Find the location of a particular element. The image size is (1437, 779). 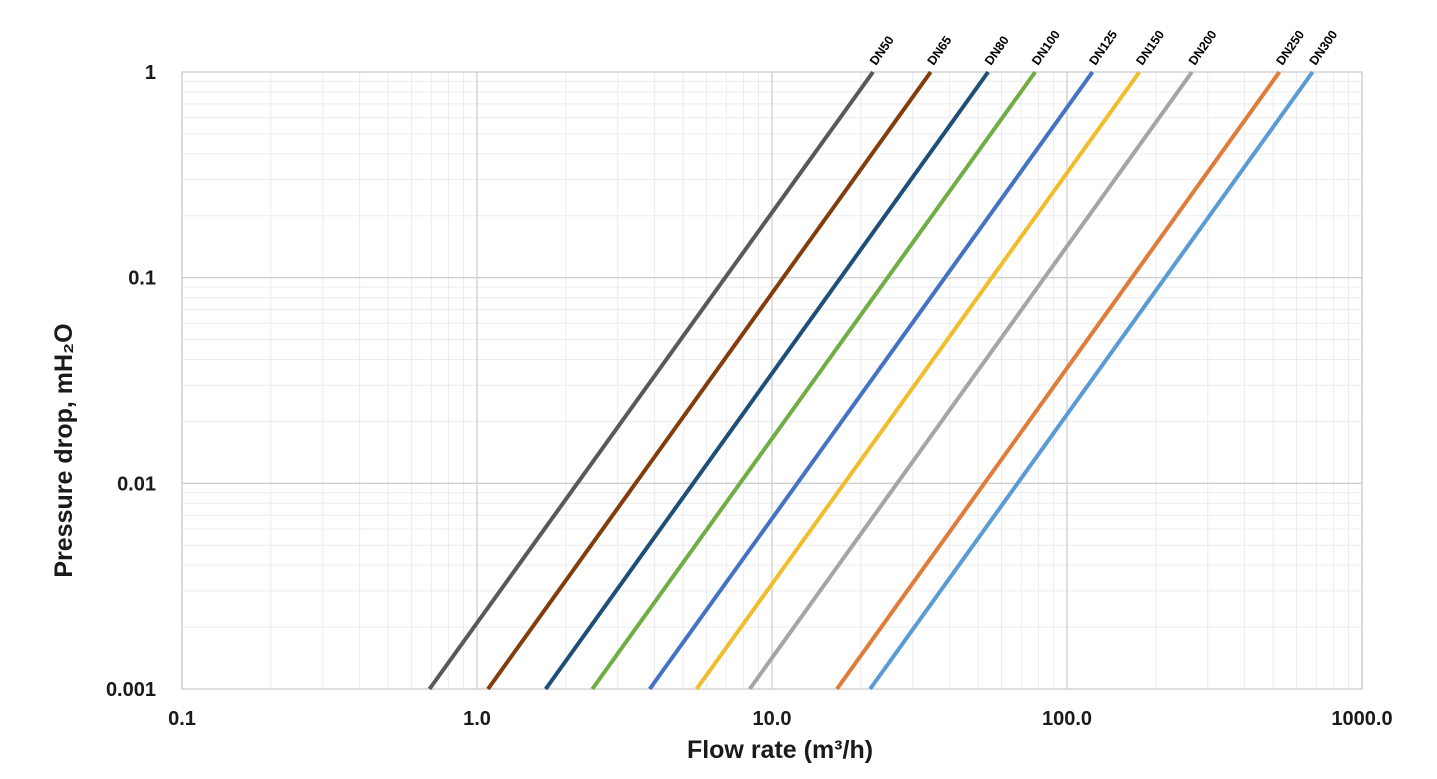

x-axis-tick-labels: 0.1 1.0 10.0 100.0 1000.0 is located at coordinates (780, 719).